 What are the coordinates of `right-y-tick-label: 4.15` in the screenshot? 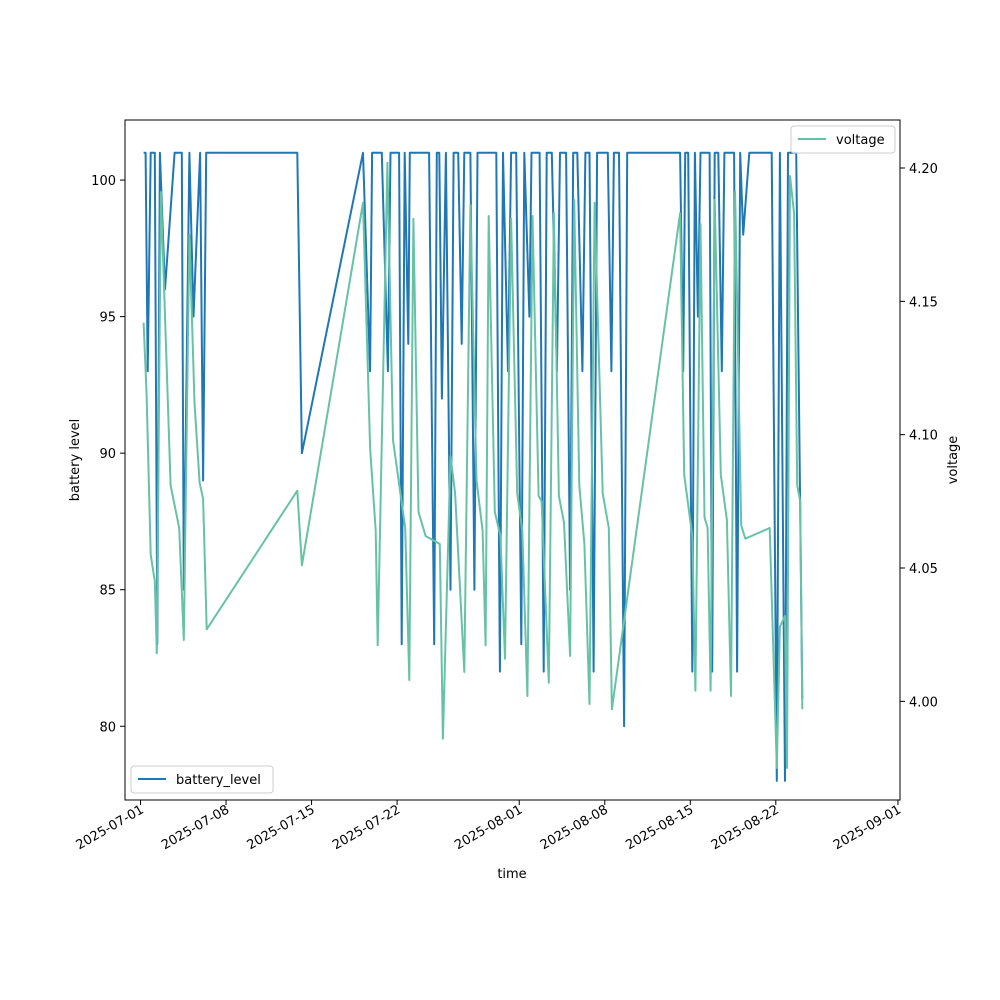 It's located at (923, 302).